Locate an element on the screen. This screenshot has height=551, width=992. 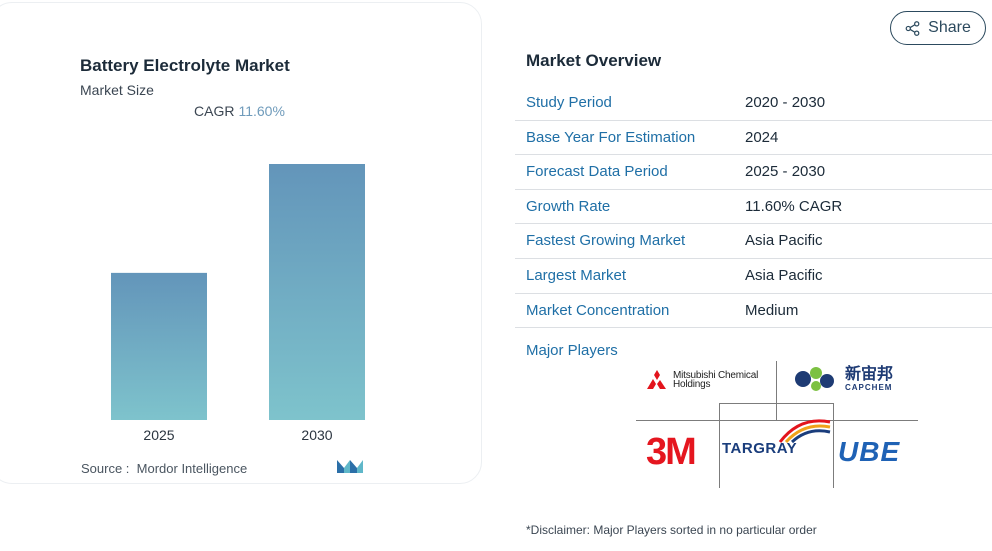
overview-value: 2024 is located at coordinates (762, 137).